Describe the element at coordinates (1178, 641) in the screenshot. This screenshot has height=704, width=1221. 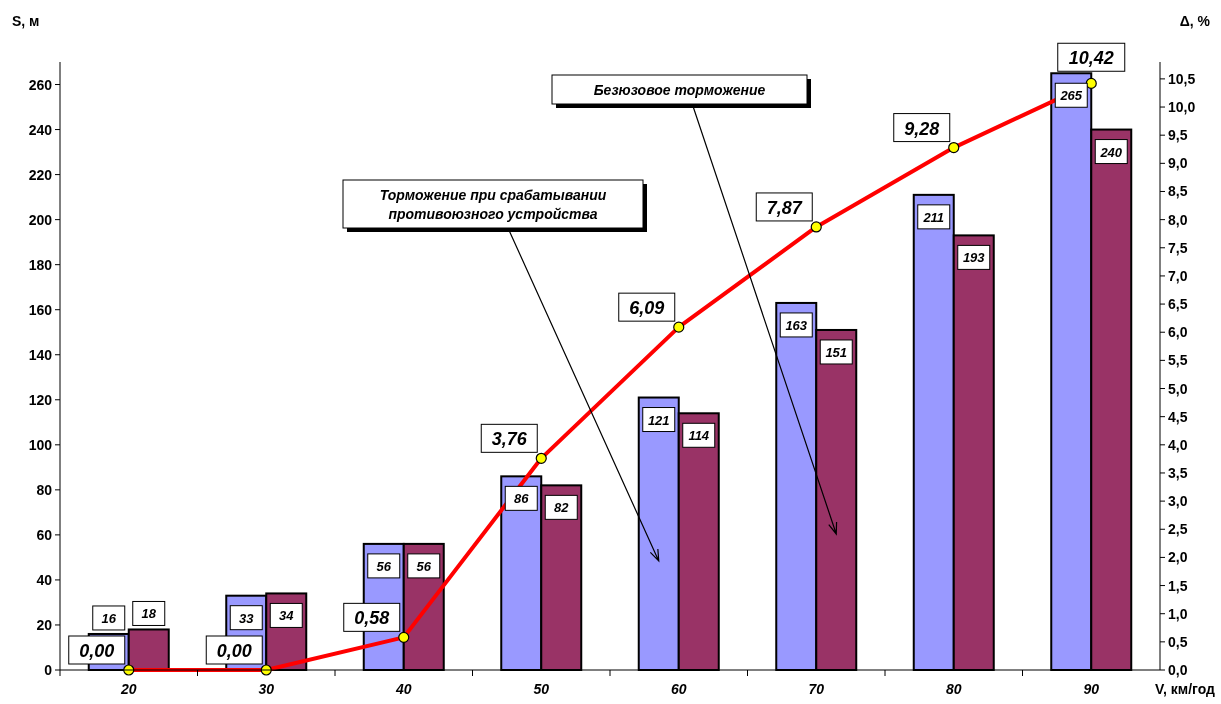
I see `y2-tick-label: 0,5` at that location.